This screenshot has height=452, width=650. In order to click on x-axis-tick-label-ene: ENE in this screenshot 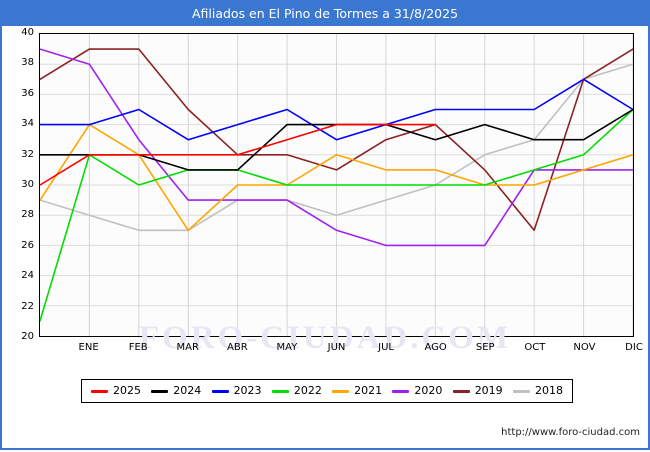, I will do `click(88, 347)`.